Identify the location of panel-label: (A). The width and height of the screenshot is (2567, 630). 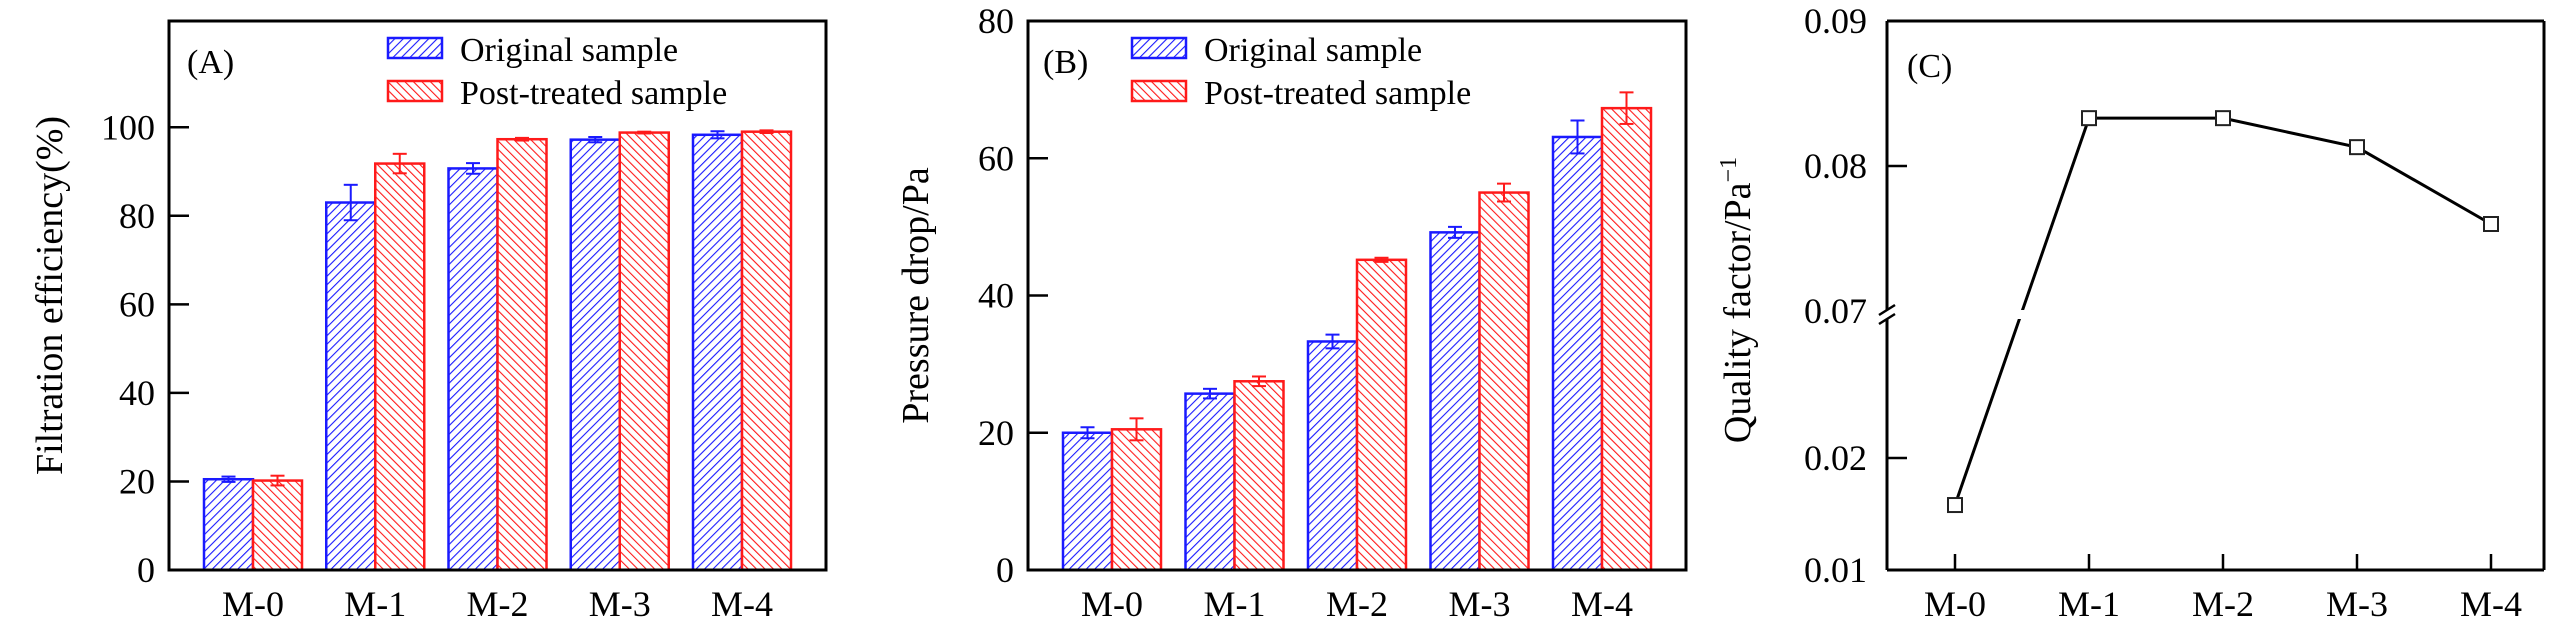
(210, 62).